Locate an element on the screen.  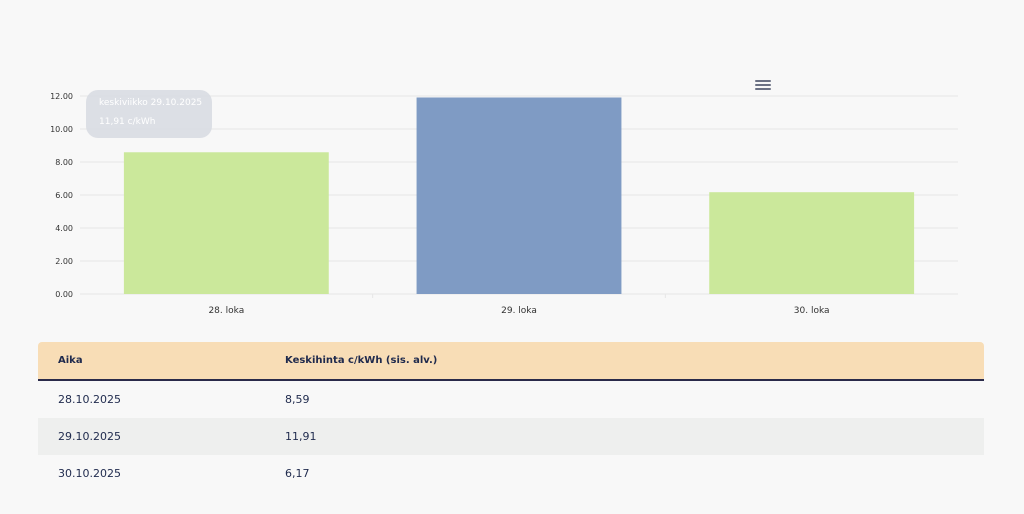
y-tick-label: 0.00 is located at coordinates (64, 294).